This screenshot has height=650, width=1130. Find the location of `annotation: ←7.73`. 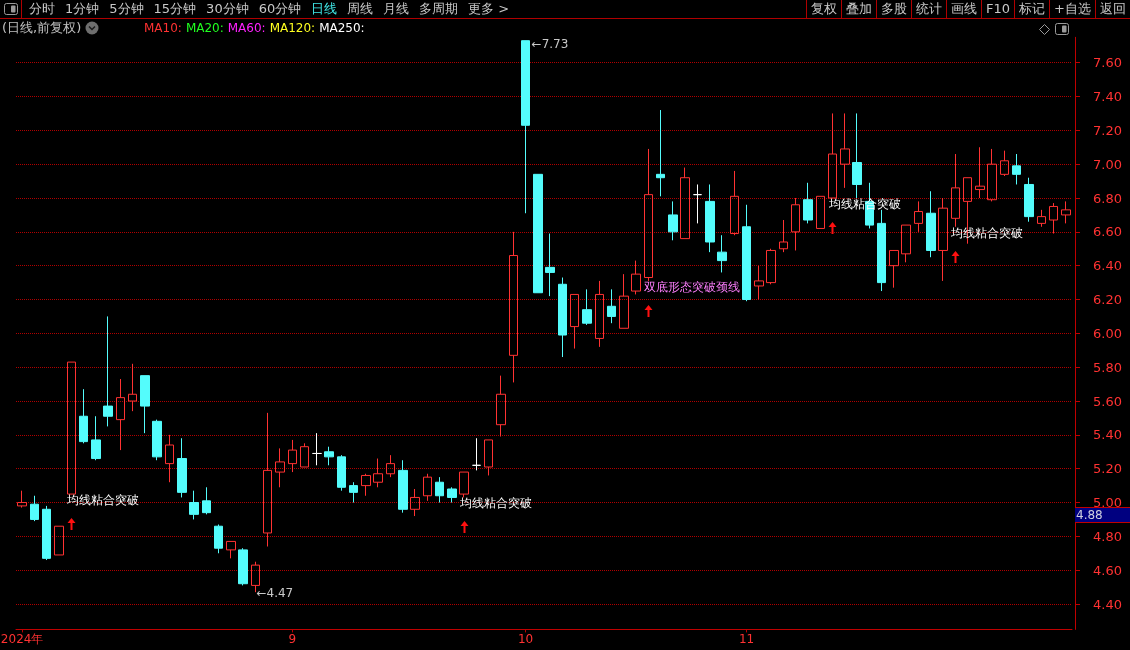

annotation: ←7.73 is located at coordinates (550, 43).